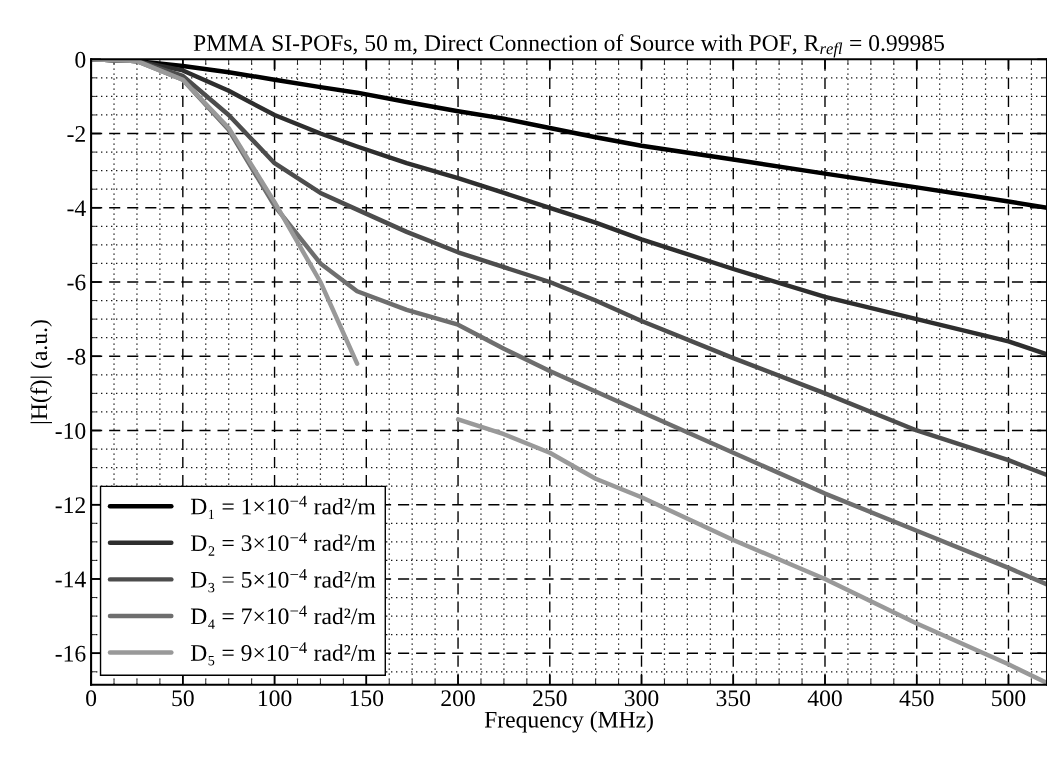  I want to click on y-tick-label: -4, so click(76, 208).